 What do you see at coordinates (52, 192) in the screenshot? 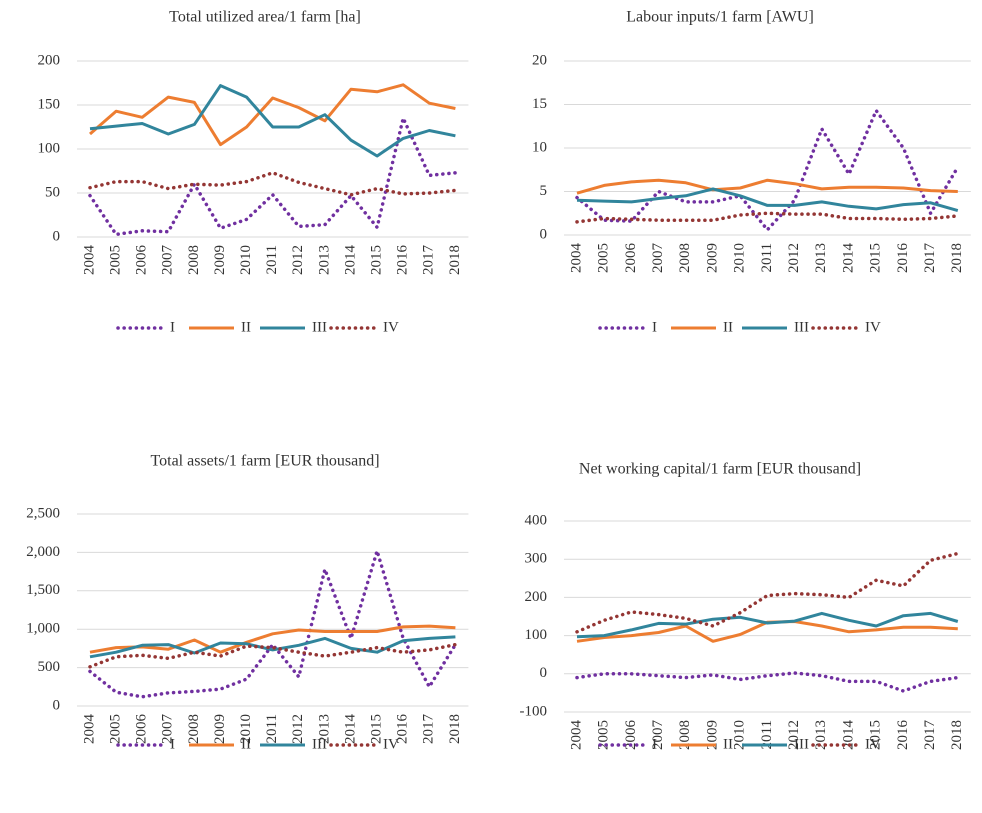
I see `y-tick-label: 50` at bounding box center [52, 192].